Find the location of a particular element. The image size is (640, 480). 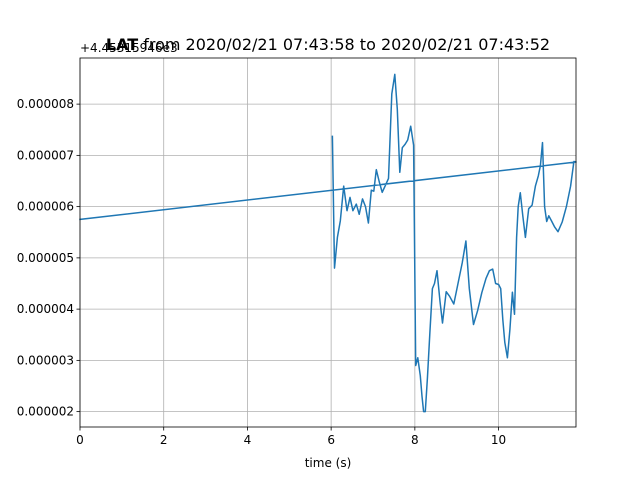

y-tick-label: 0.000008 is located at coordinates (45, 104).